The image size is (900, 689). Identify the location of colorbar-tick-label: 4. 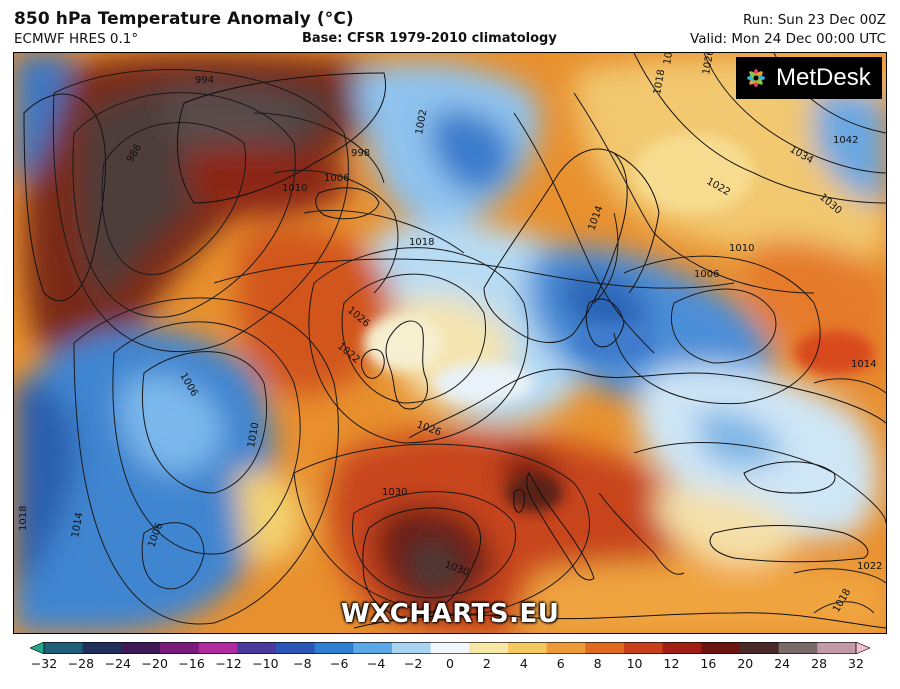
(523, 663).